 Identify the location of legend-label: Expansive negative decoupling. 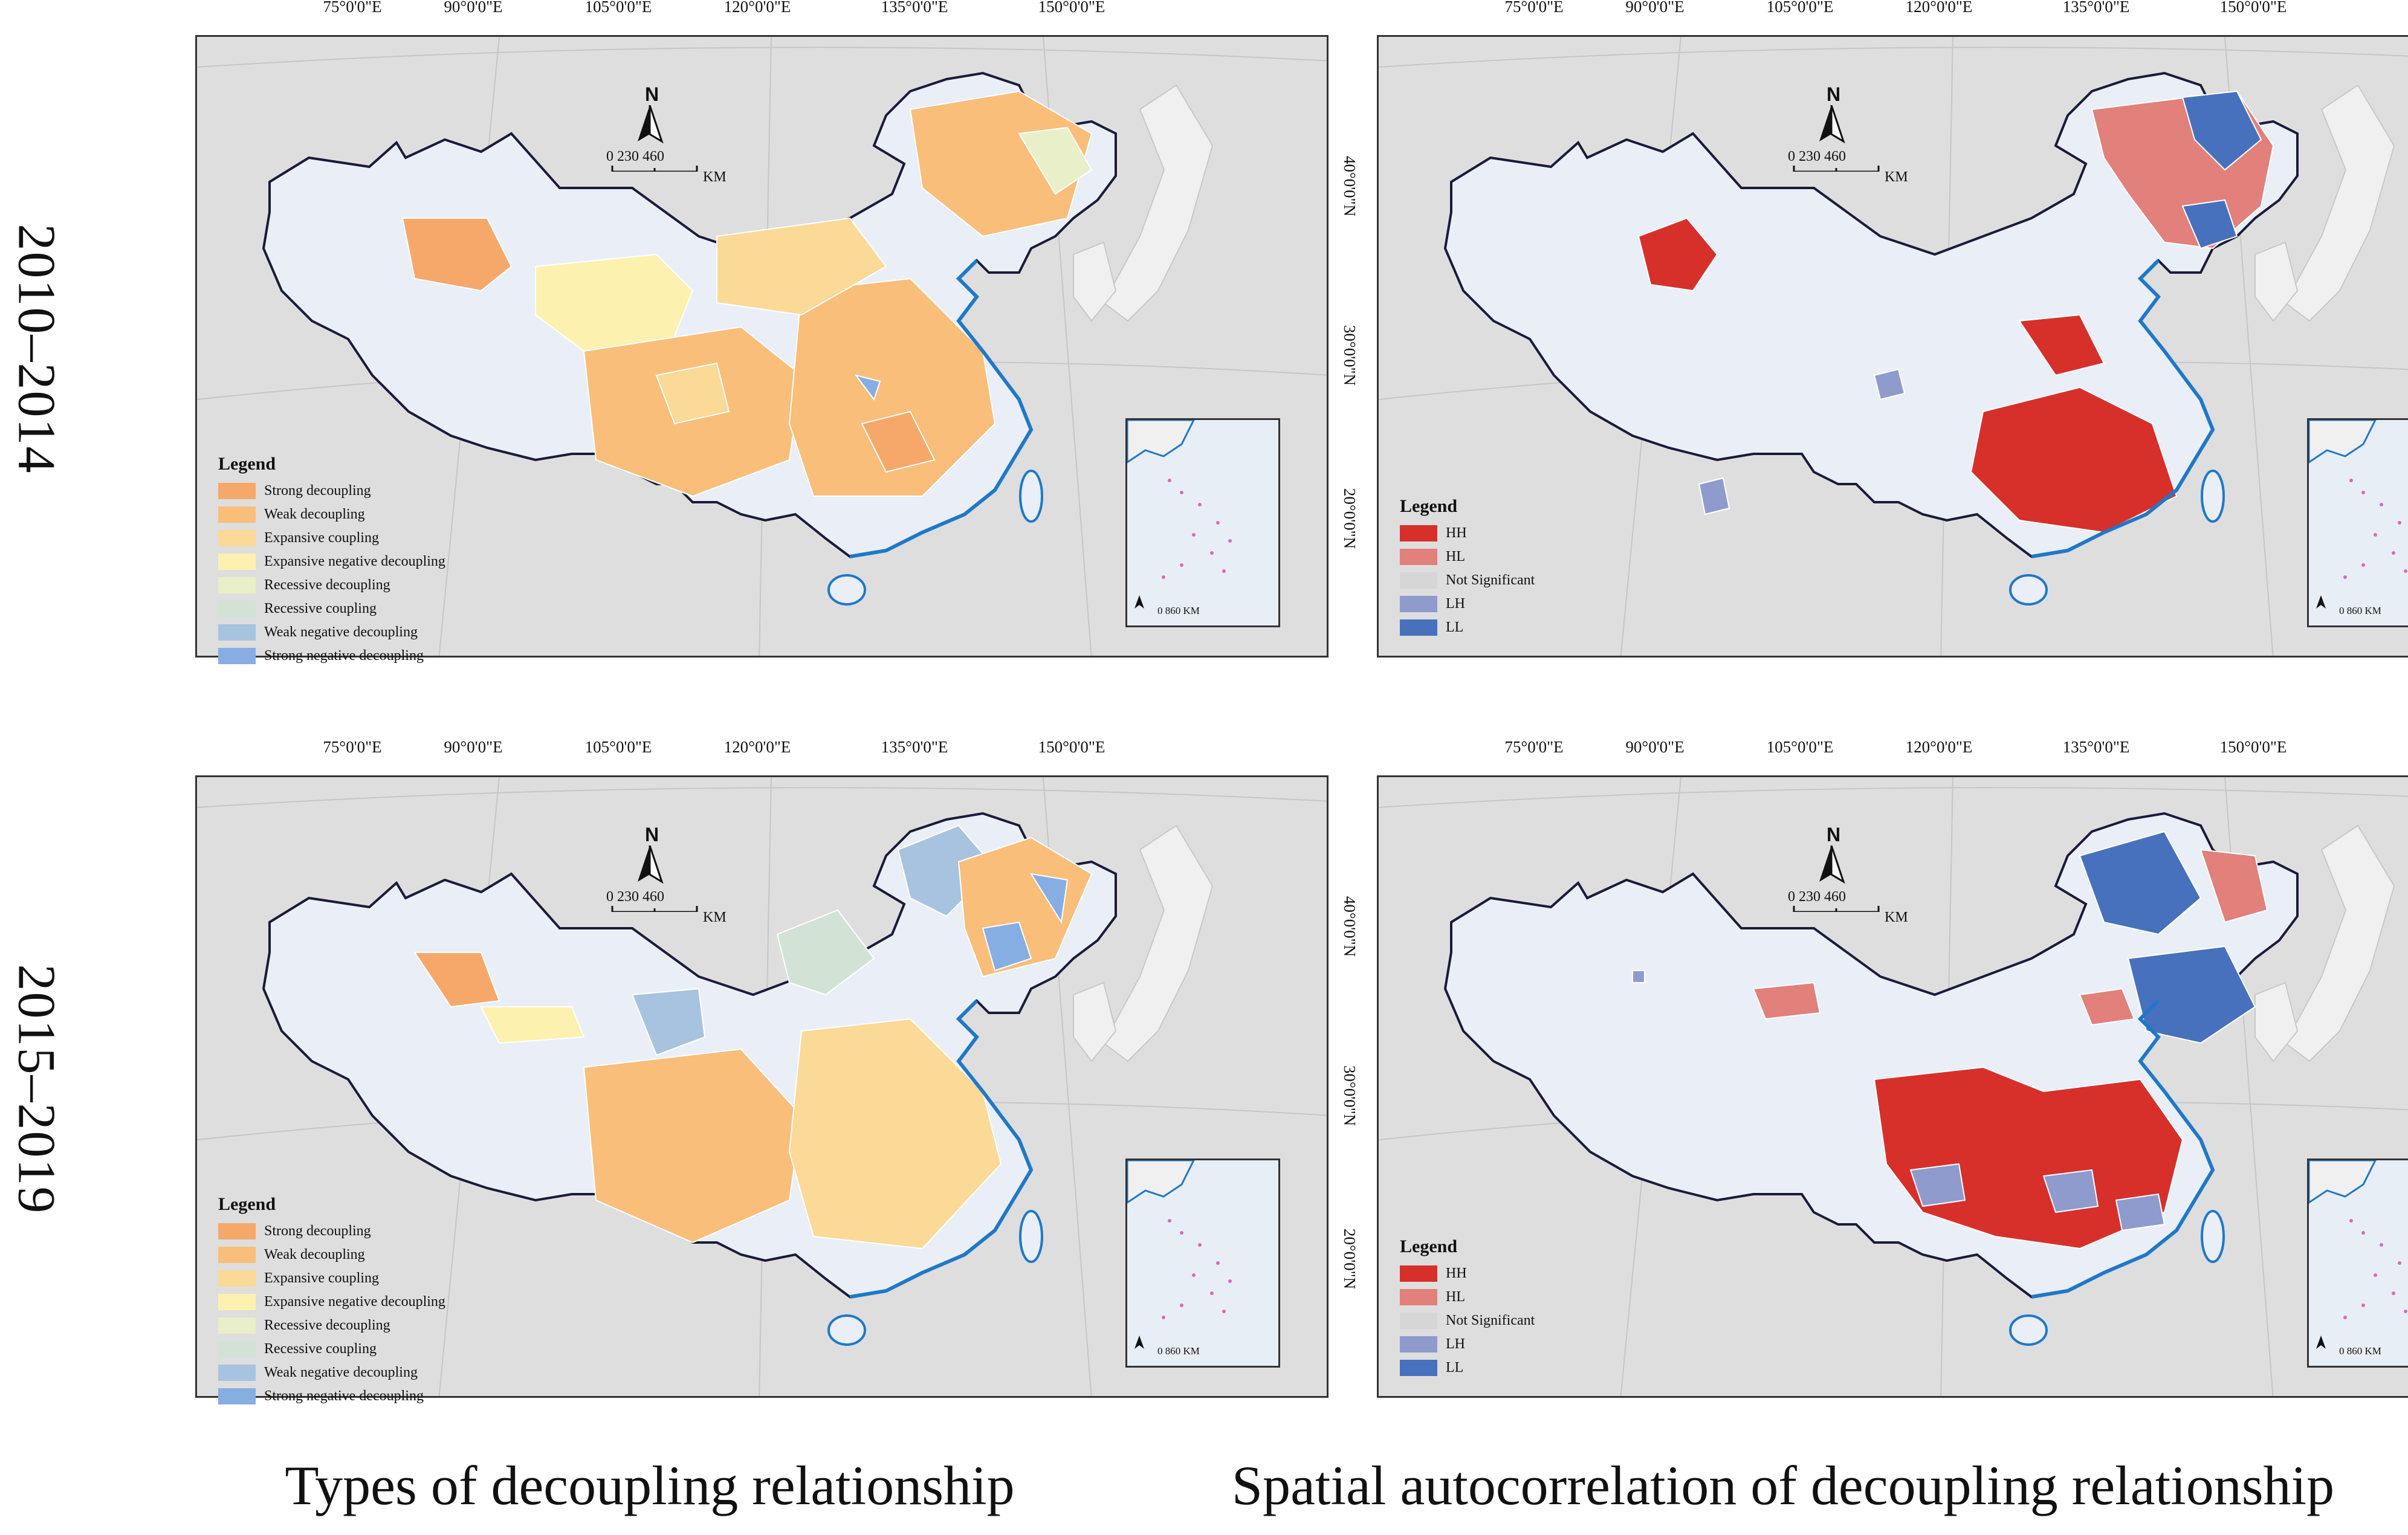
(354, 1302).